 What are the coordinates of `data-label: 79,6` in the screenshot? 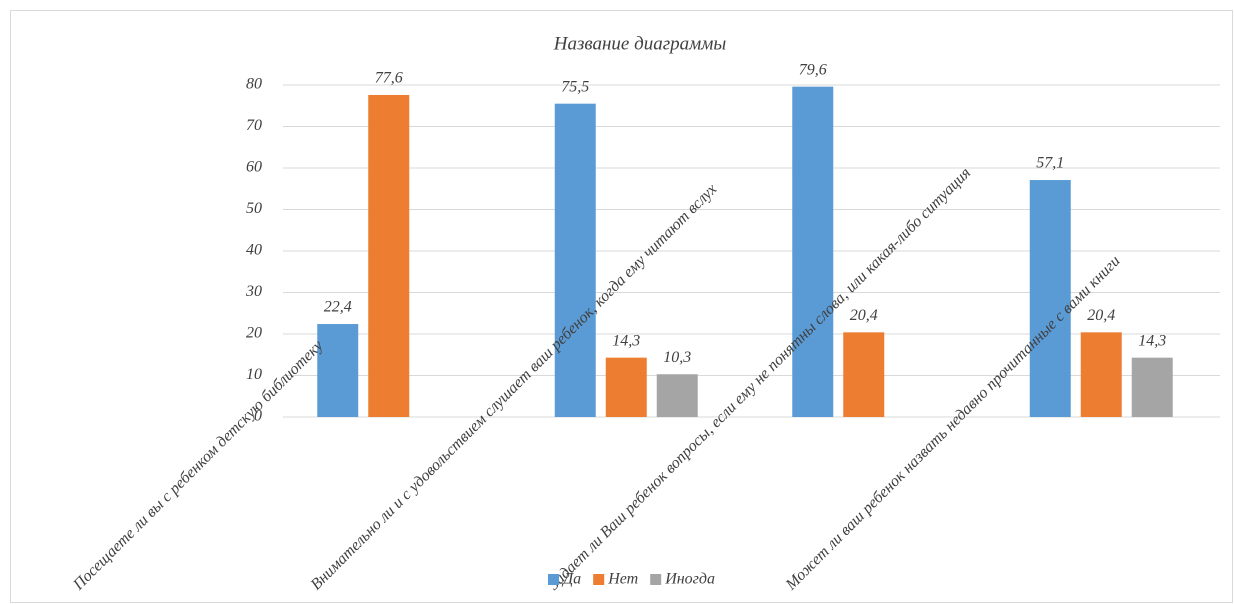 It's located at (813, 69).